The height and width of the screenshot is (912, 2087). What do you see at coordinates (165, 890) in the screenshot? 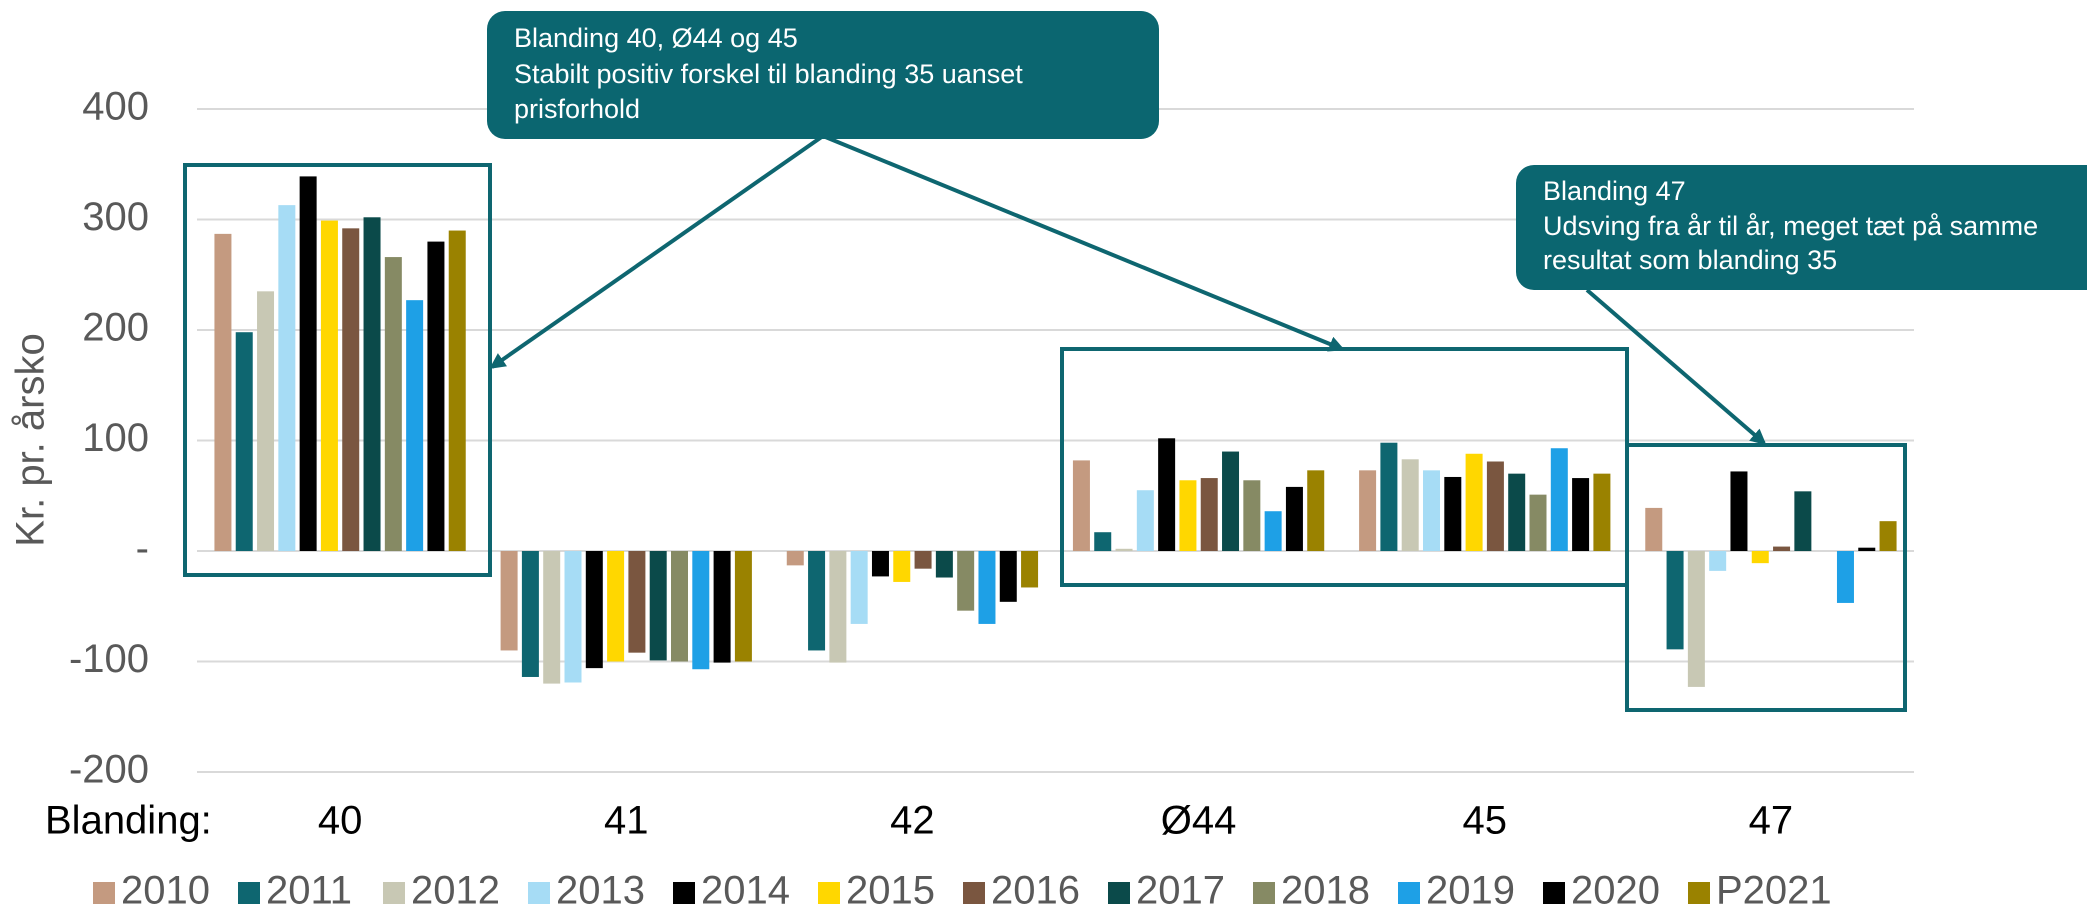
I see `legend-label: 2010` at bounding box center [165, 890].